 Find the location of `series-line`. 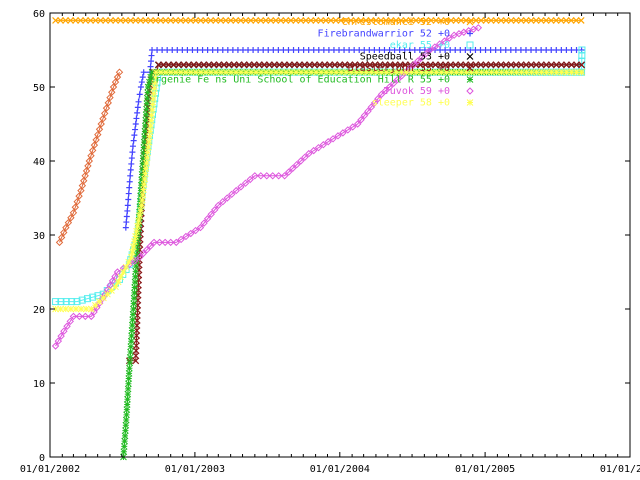

series-line is located at coordinates (89, 157).